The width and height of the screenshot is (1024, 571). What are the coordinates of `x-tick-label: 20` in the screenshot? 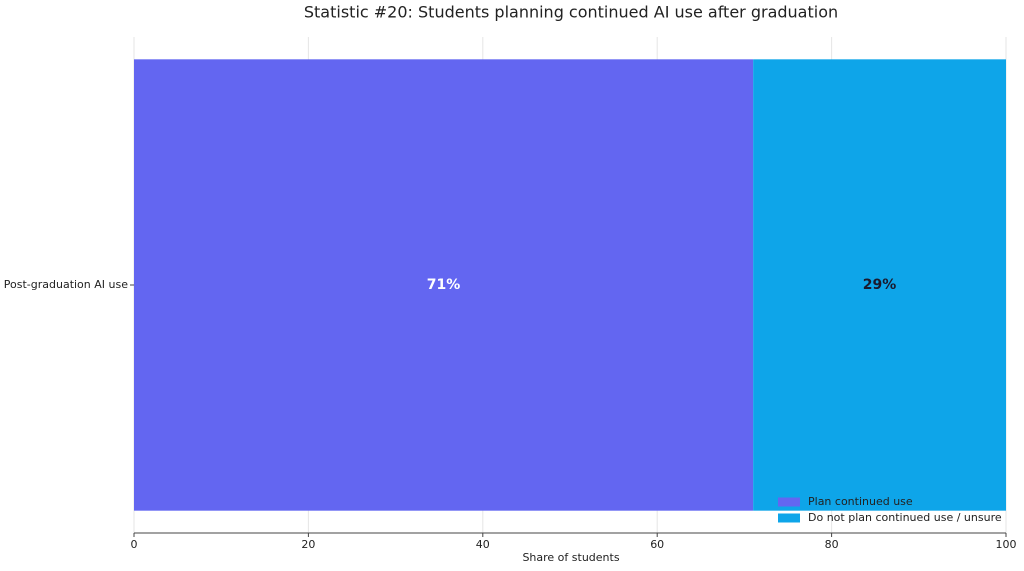 It's located at (308, 544).